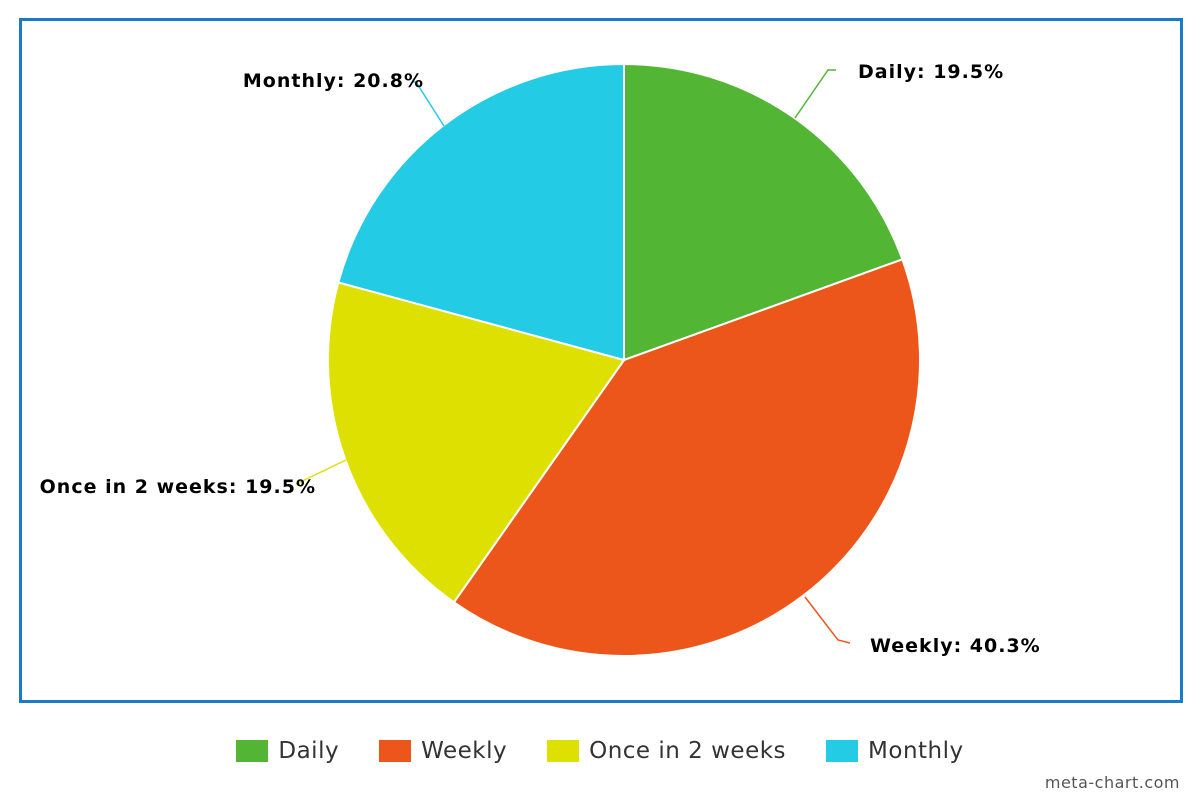 This screenshot has width=1200, height=800. What do you see at coordinates (842, 751) in the screenshot?
I see `legend-swatch-monthly` at bounding box center [842, 751].